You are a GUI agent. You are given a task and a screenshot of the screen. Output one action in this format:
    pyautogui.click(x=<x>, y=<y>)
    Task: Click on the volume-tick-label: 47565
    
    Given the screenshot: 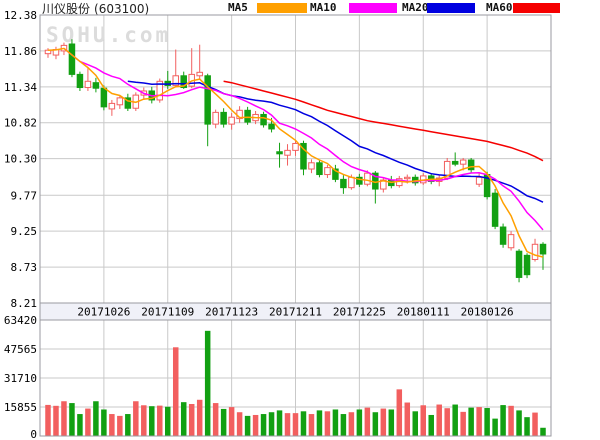 What is the action you would take?
    pyautogui.click(x=20, y=349)
    